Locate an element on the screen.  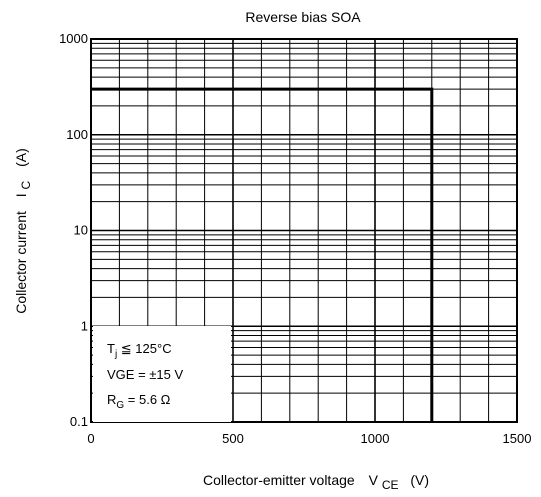
y-tick-label: 0.1 is located at coordinates (79, 421).